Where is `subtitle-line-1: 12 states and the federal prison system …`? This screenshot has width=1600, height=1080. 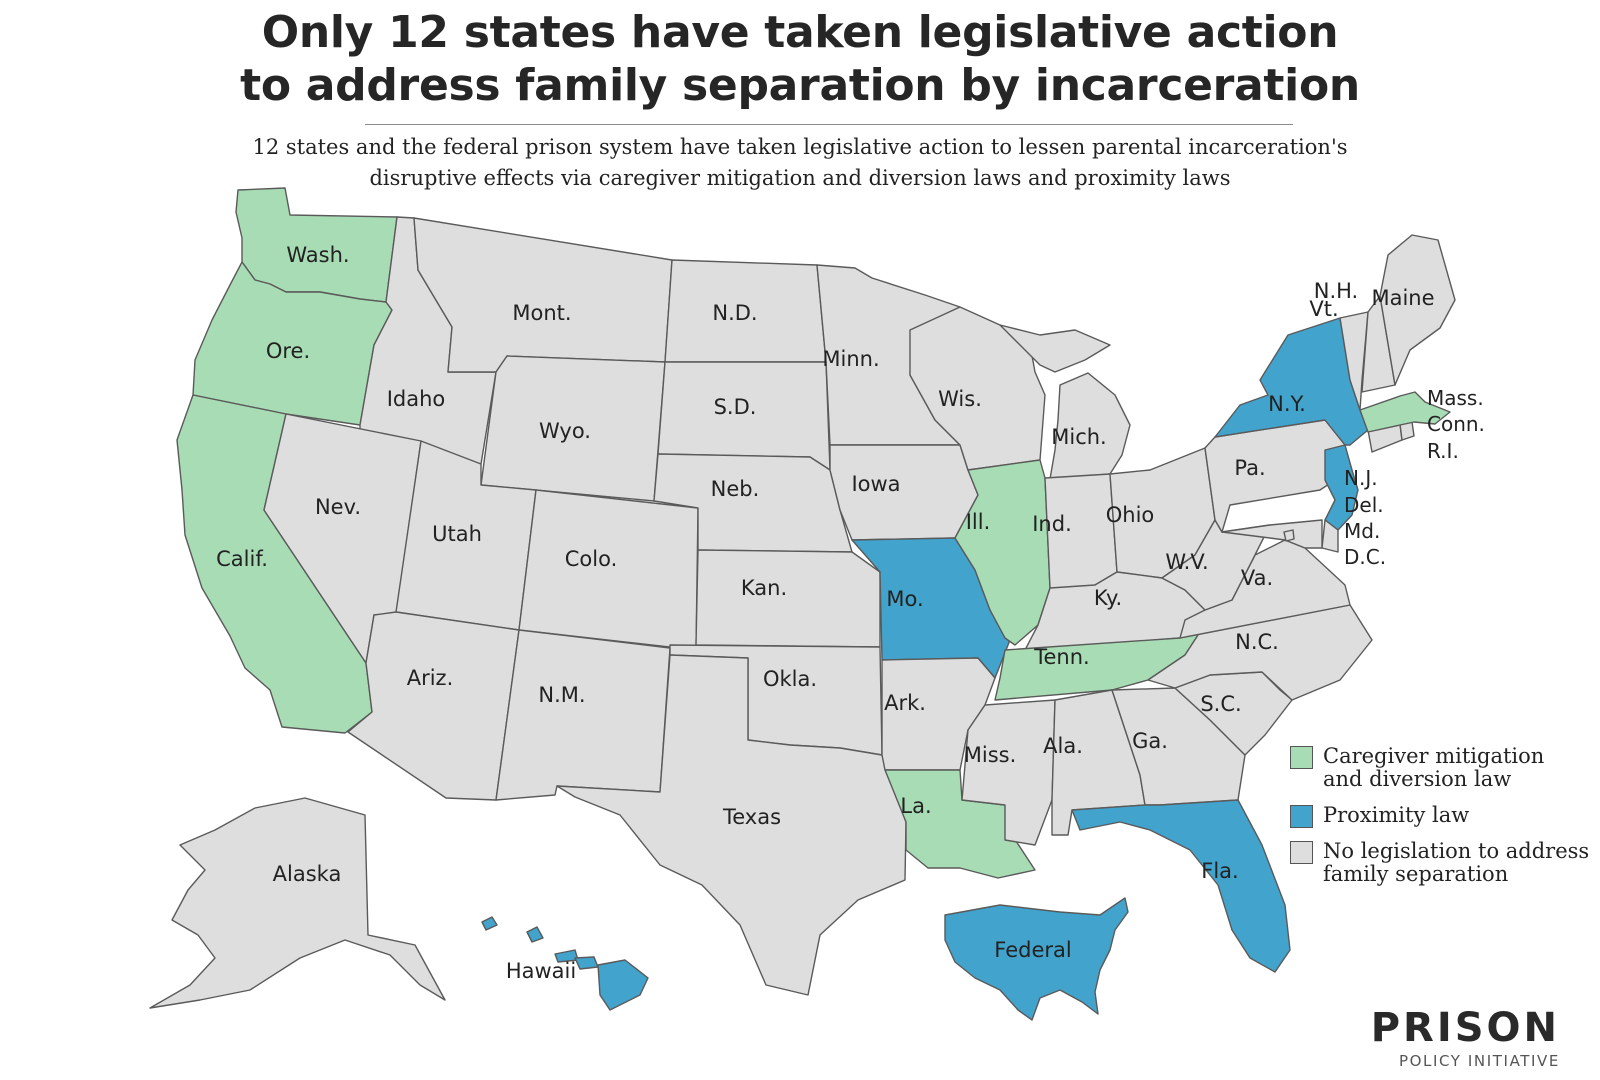
subtitle-line-1: 12 states and the federal prison system … is located at coordinates (800, 147).